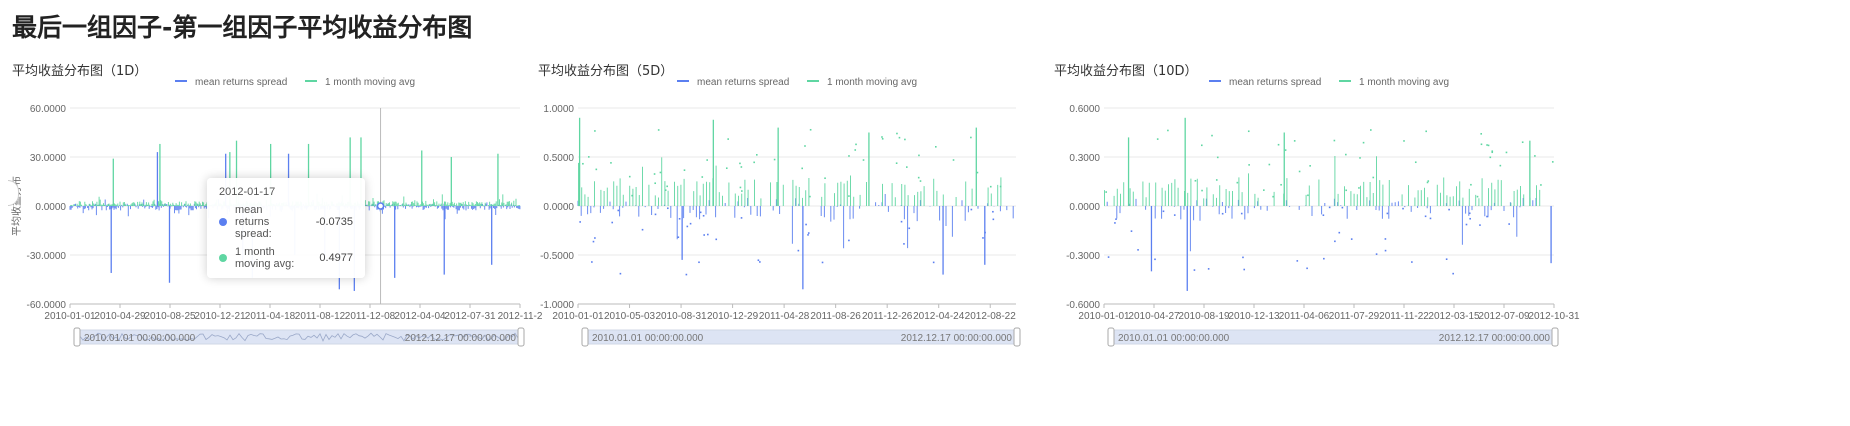  I want to click on x-tick-label: 2012-08-22, so click(991, 316).